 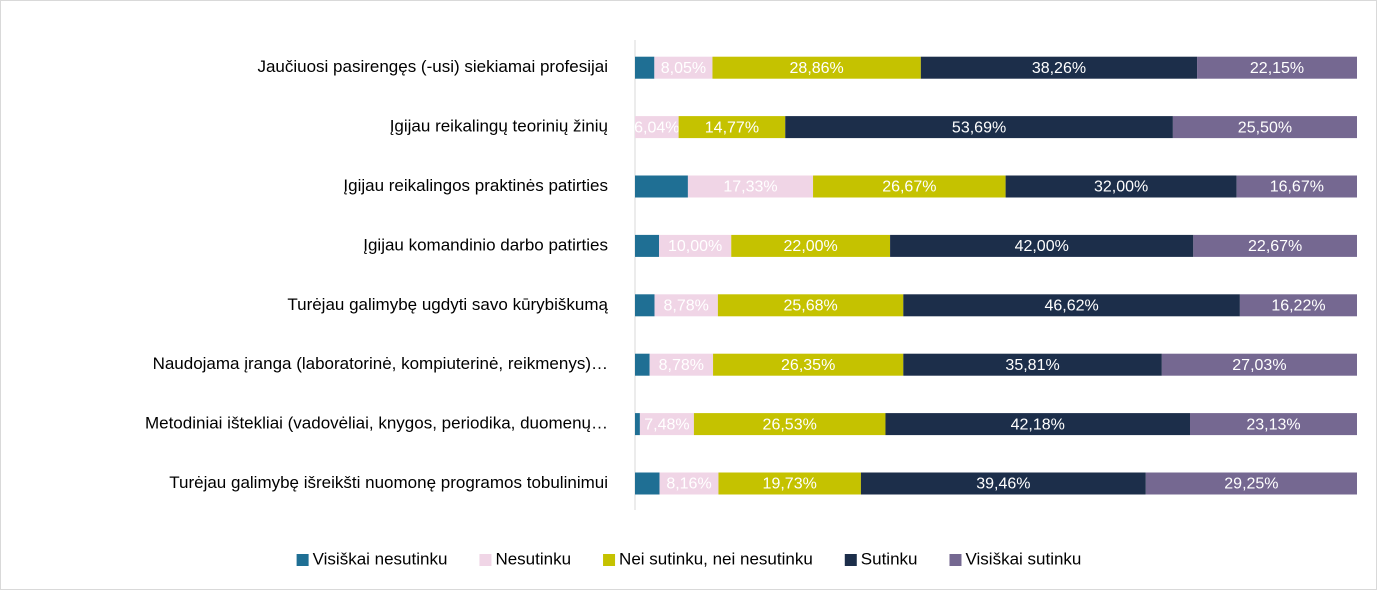 I want to click on data-label: 22,67%, so click(x=1275, y=246).